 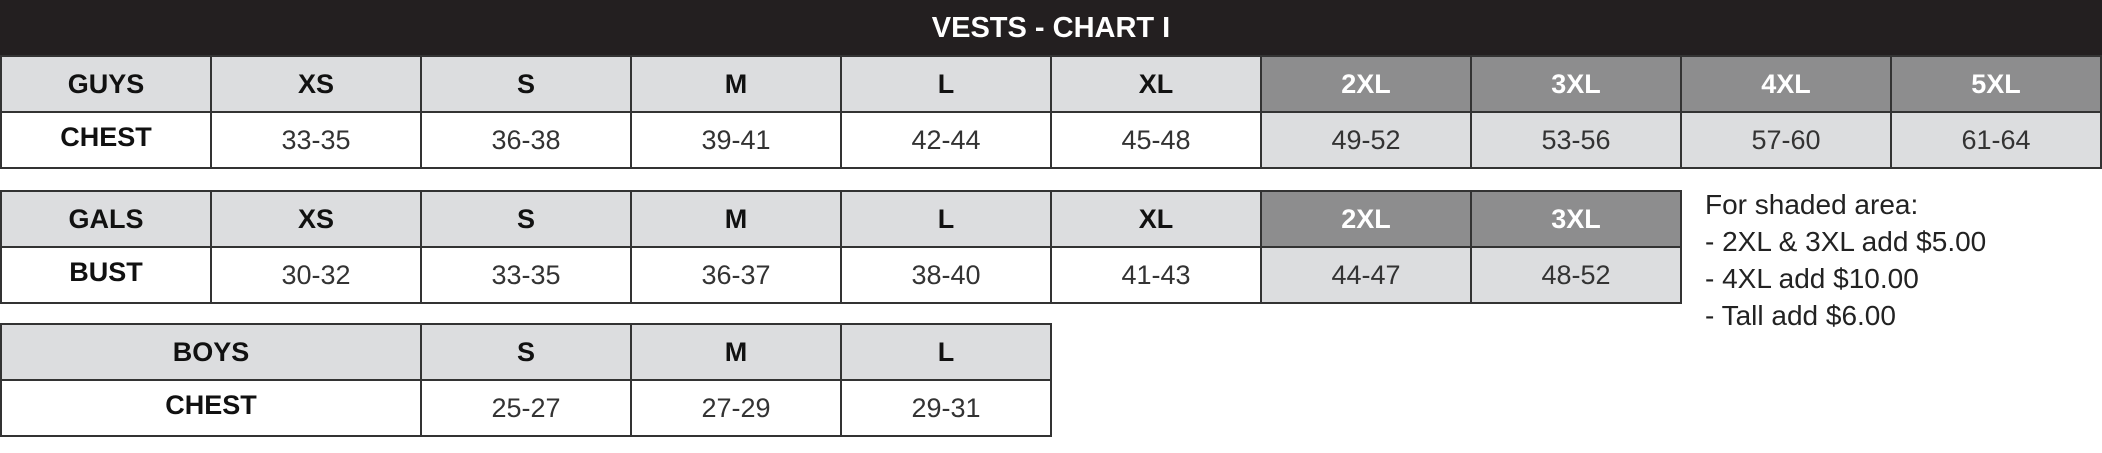 I want to click on header-cell: 4XL, so click(x=1786, y=84).